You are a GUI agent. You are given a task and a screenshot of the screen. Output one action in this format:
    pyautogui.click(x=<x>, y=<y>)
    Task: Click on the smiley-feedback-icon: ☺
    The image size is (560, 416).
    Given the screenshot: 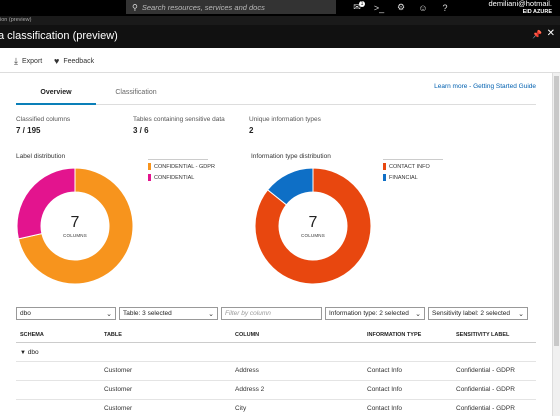 What is the action you would take?
    pyautogui.click(x=423, y=7)
    